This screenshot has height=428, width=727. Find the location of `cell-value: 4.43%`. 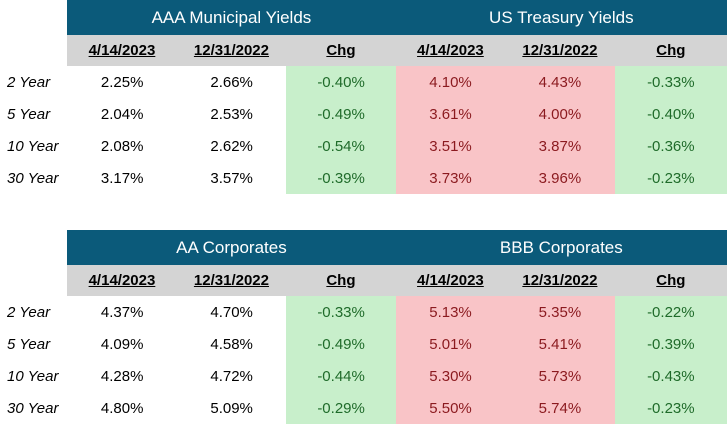

cell-value: 4.43% is located at coordinates (560, 82).